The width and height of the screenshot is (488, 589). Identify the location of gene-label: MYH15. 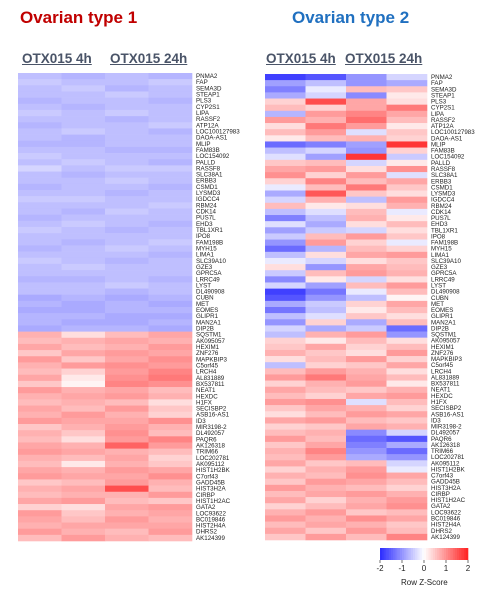
(441, 249).